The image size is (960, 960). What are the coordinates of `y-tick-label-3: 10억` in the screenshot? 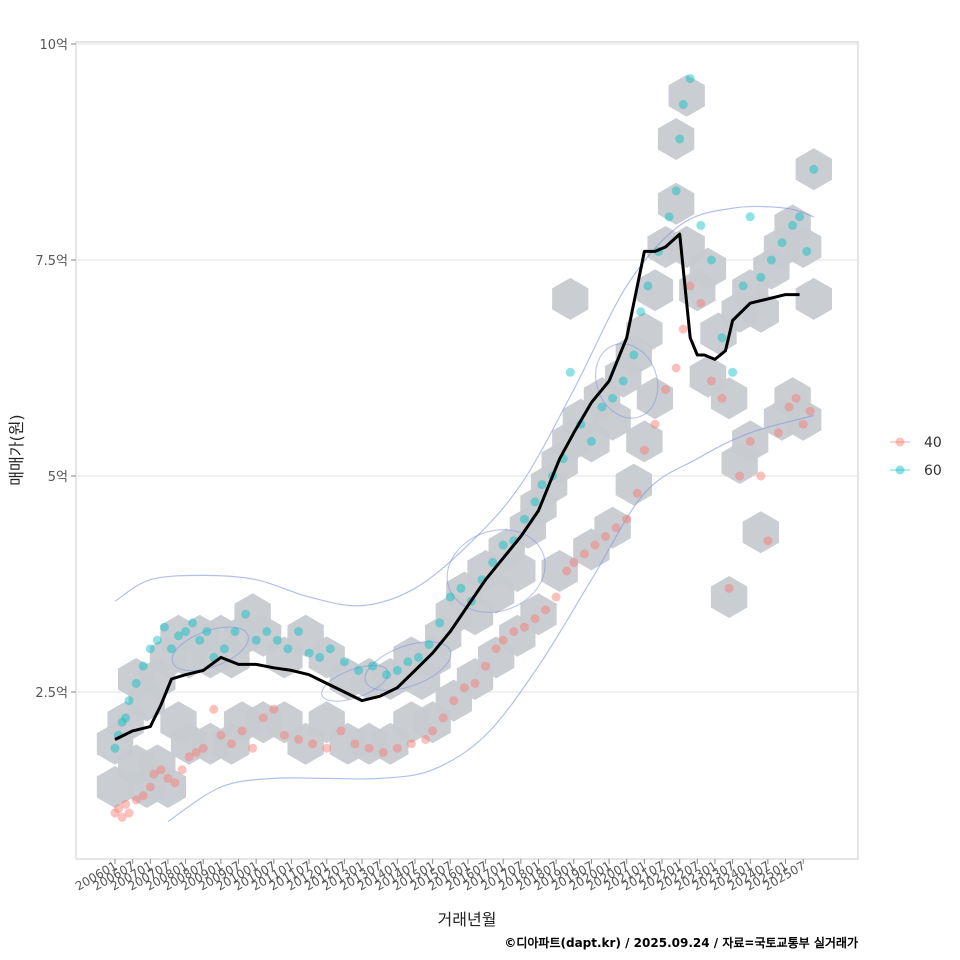 It's located at (53, 45).